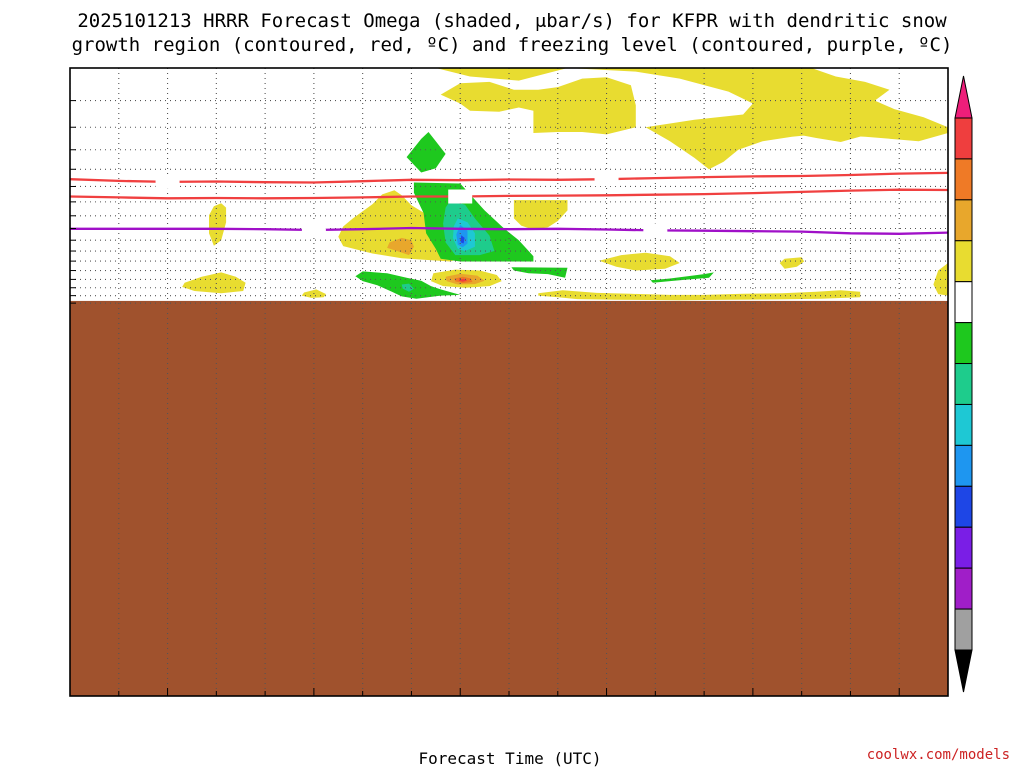 The height and width of the screenshot is (768, 1024). What do you see at coordinates (400, 246) in the screenshot?
I see `omega-region-orange-mid-left` at bounding box center [400, 246].